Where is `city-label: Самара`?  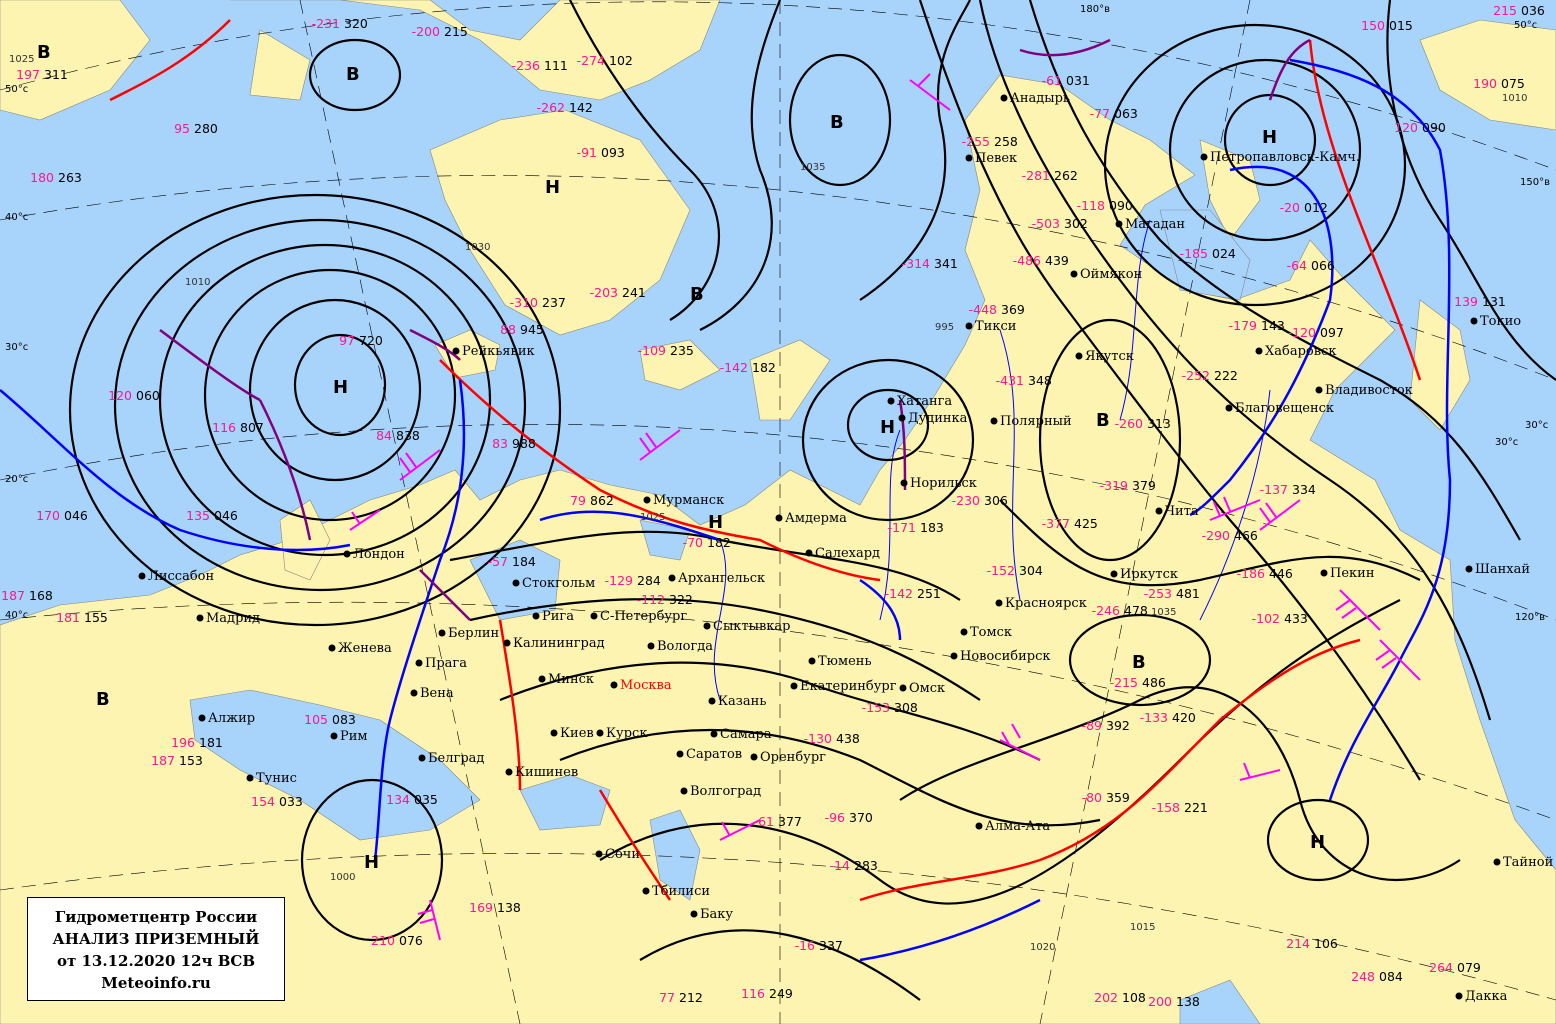
city-label: Самара is located at coordinates (746, 734).